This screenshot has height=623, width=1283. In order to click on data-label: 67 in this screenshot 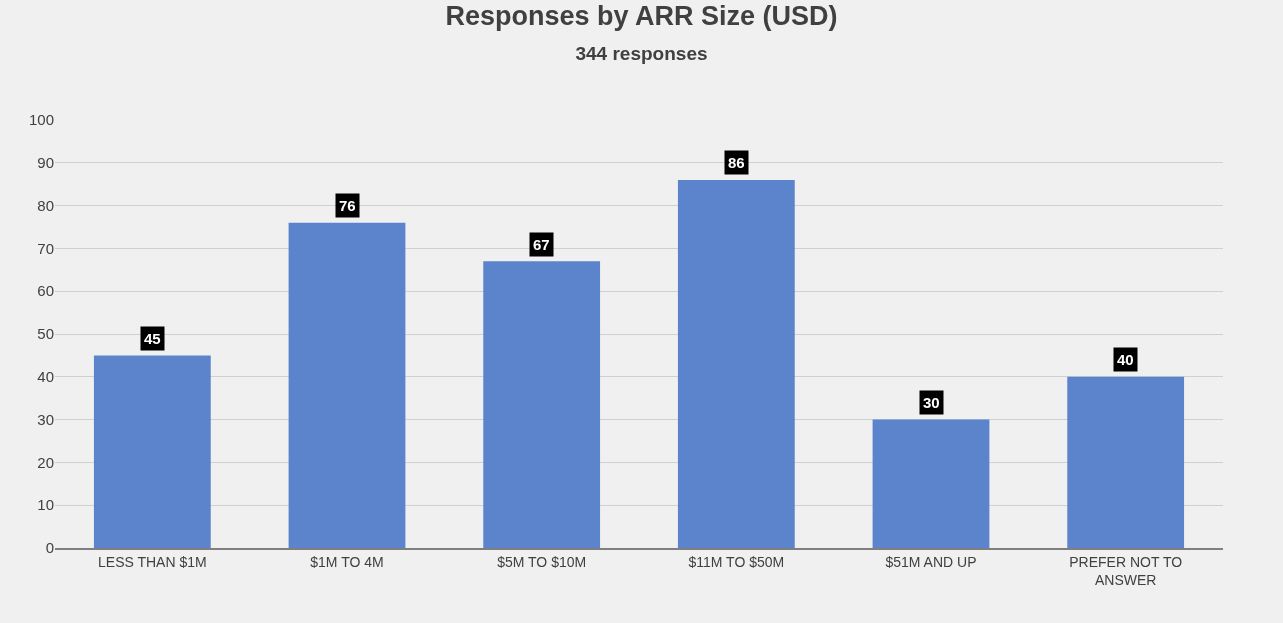, I will do `click(541, 244)`.